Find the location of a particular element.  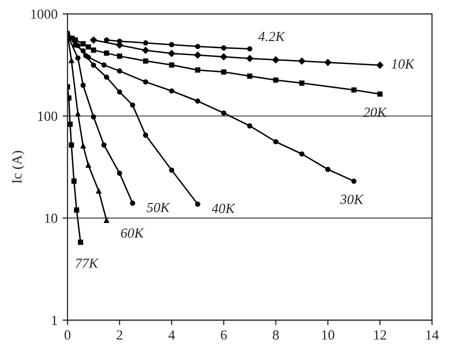

x-tick-label: 14 is located at coordinates (432, 335).